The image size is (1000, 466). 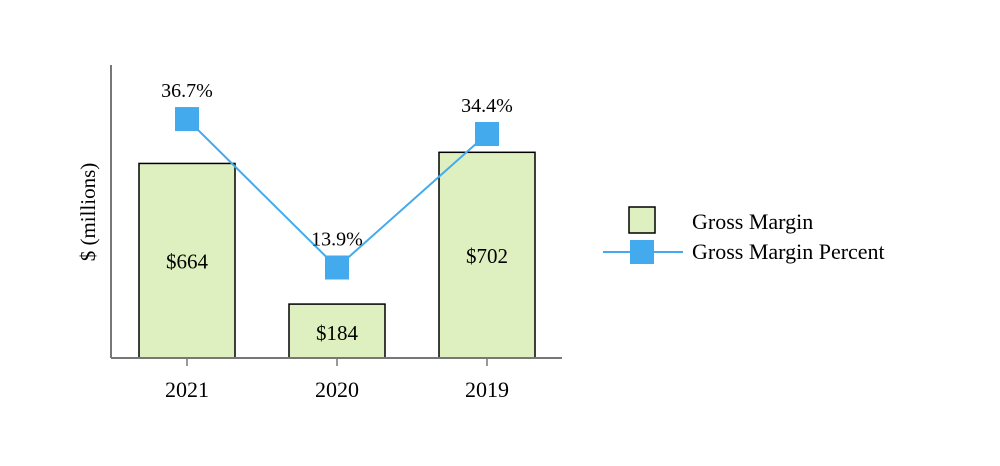 What do you see at coordinates (788, 251) in the screenshot?
I see `legend-label-gross-margin-percent: Gross Margin Percent` at bounding box center [788, 251].